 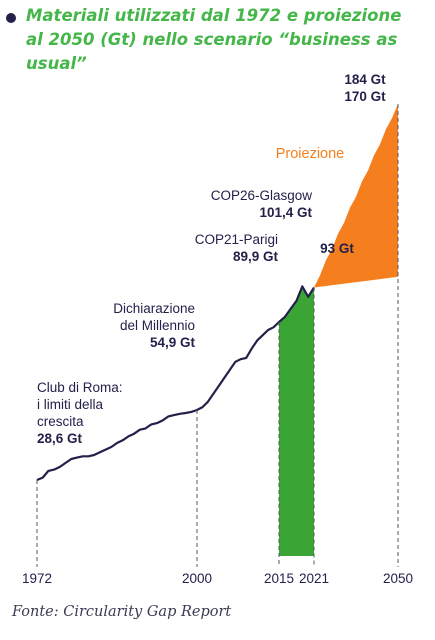 What do you see at coordinates (365, 96) in the screenshot?
I see `annotation-gt170-value: 170 Gt` at bounding box center [365, 96].